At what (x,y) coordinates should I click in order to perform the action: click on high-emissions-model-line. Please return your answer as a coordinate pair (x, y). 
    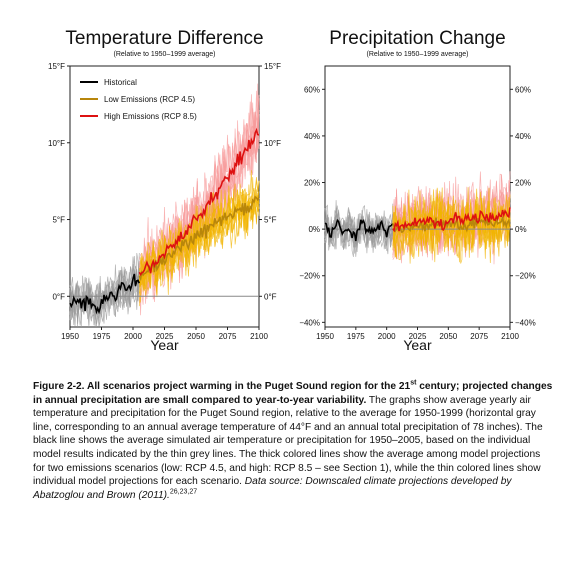
    Looking at the image, I should click on (451, 213).